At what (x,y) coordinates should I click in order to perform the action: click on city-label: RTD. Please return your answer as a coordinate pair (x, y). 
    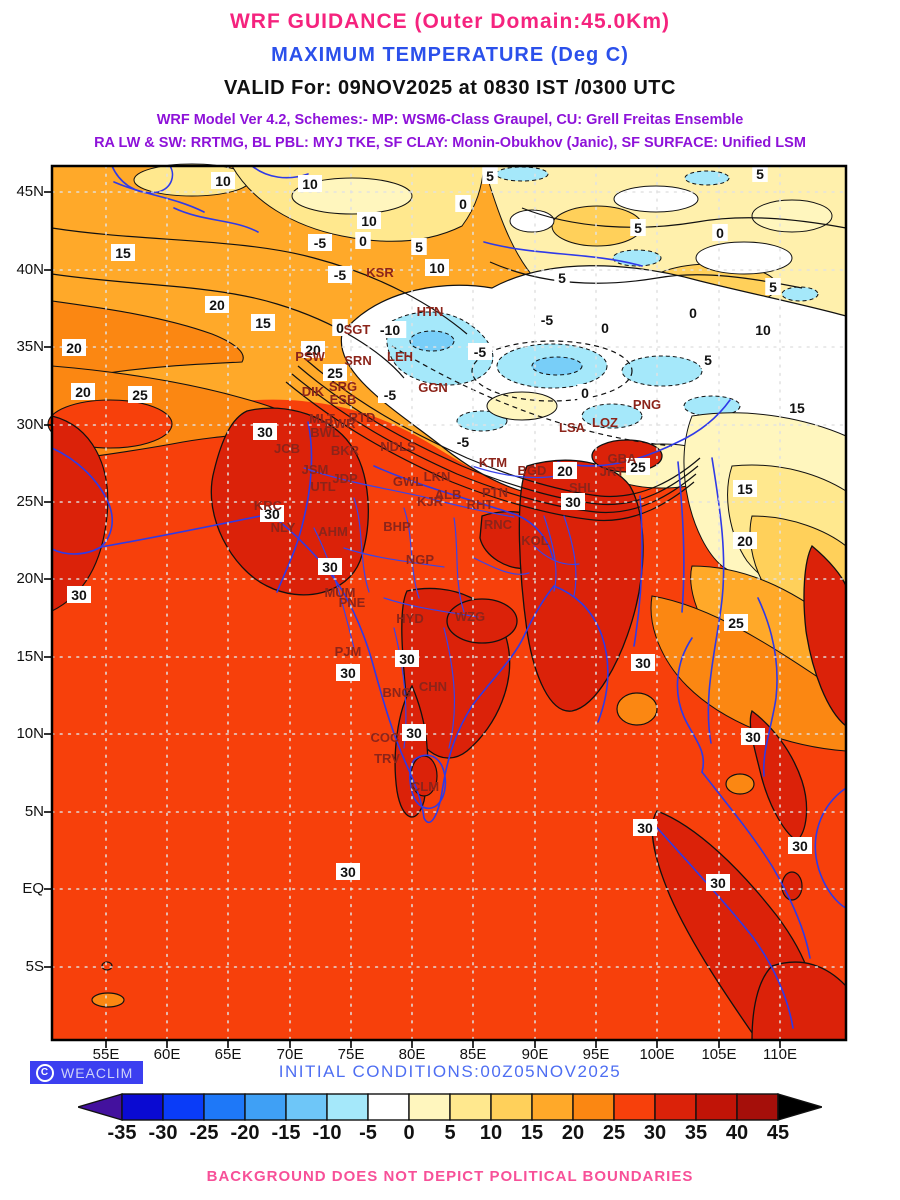
    Looking at the image, I should click on (362, 417).